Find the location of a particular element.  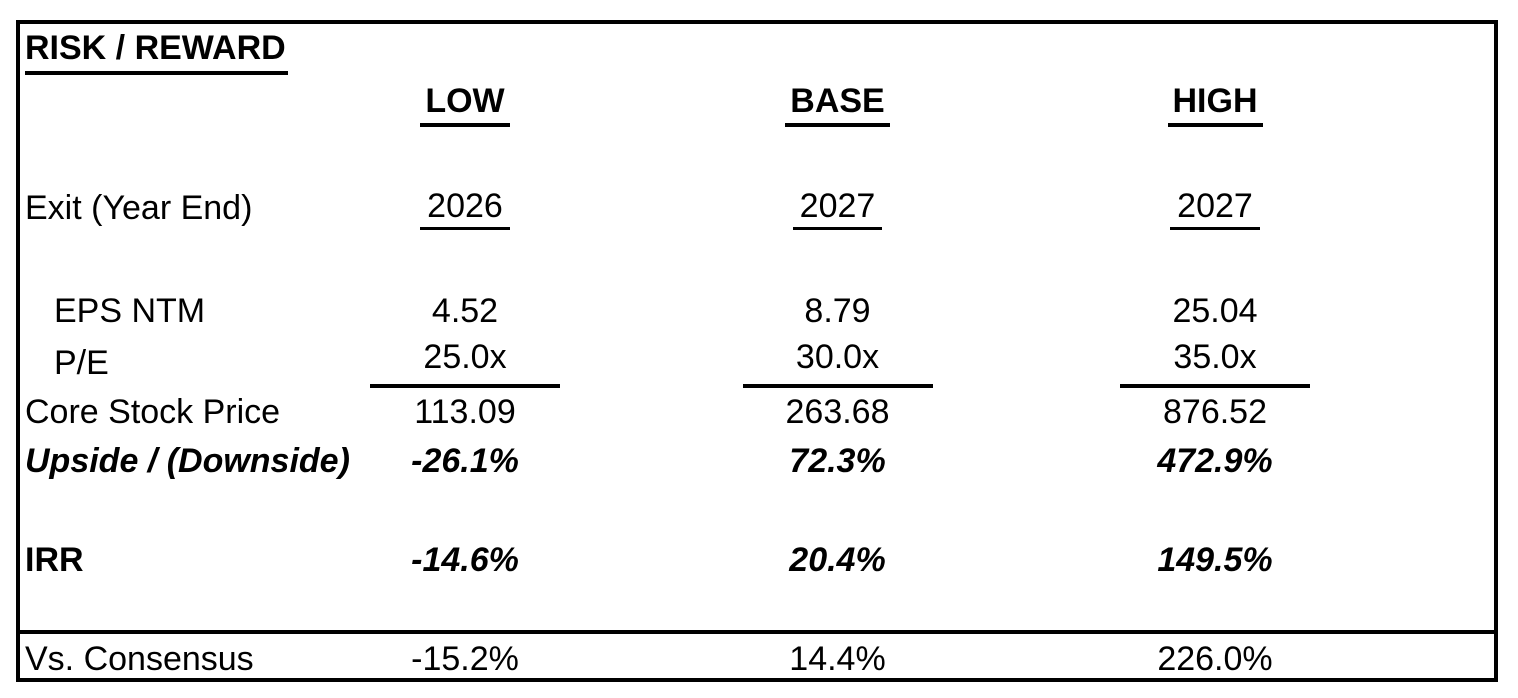

exit-base-value: 2027 is located at coordinates (837, 208).